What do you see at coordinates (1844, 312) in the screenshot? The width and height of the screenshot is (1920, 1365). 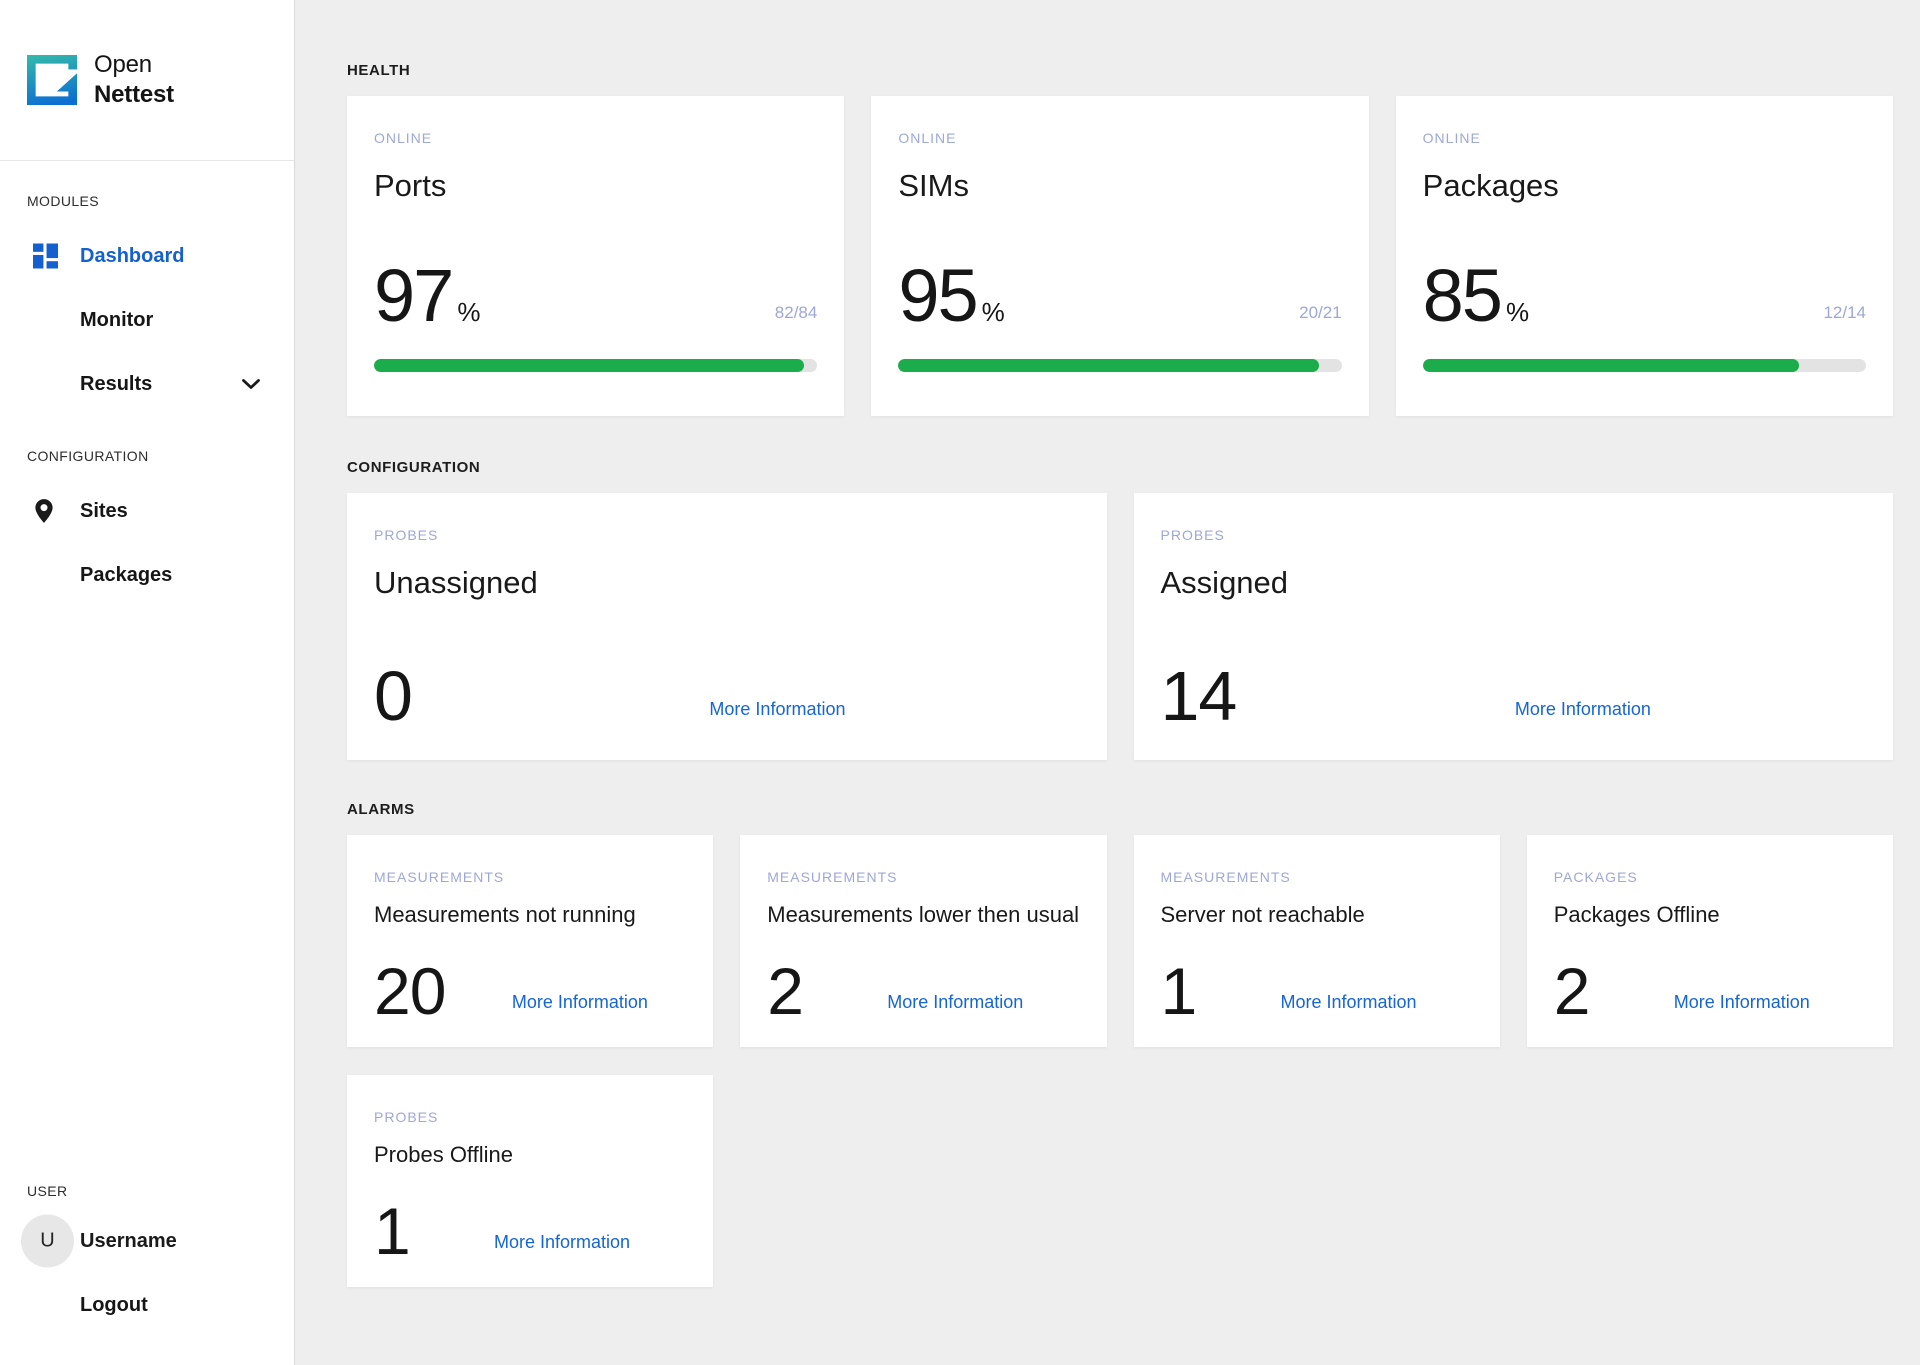 I see `ratio-label: 12/14` at bounding box center [1844, 312].